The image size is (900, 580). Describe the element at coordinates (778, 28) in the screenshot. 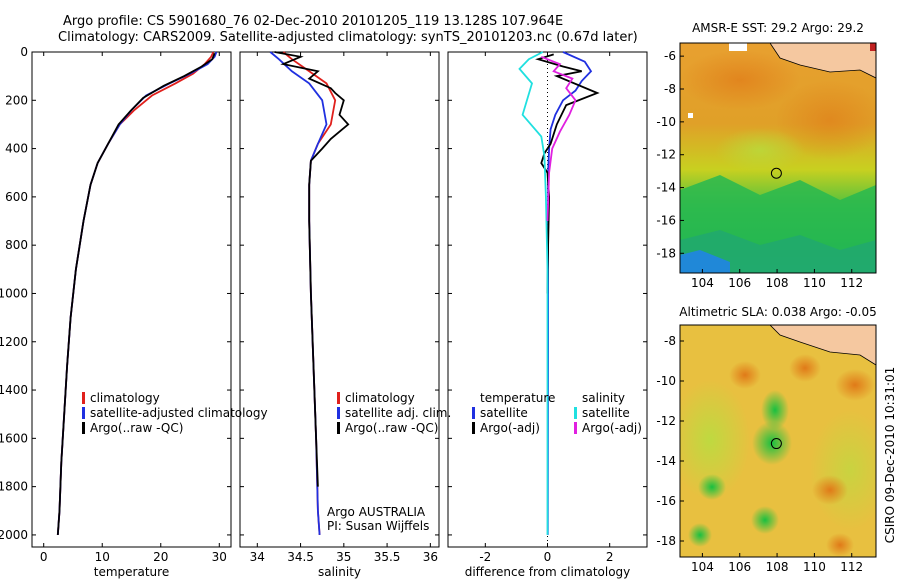

I see `sst-map-title: AMSR-E SST: 29.2 Argo: 29.2` at that location.